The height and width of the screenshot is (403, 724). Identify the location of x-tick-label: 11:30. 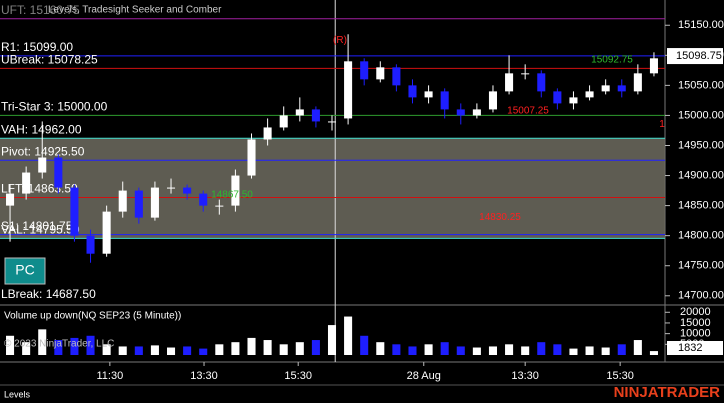
(109, 376).